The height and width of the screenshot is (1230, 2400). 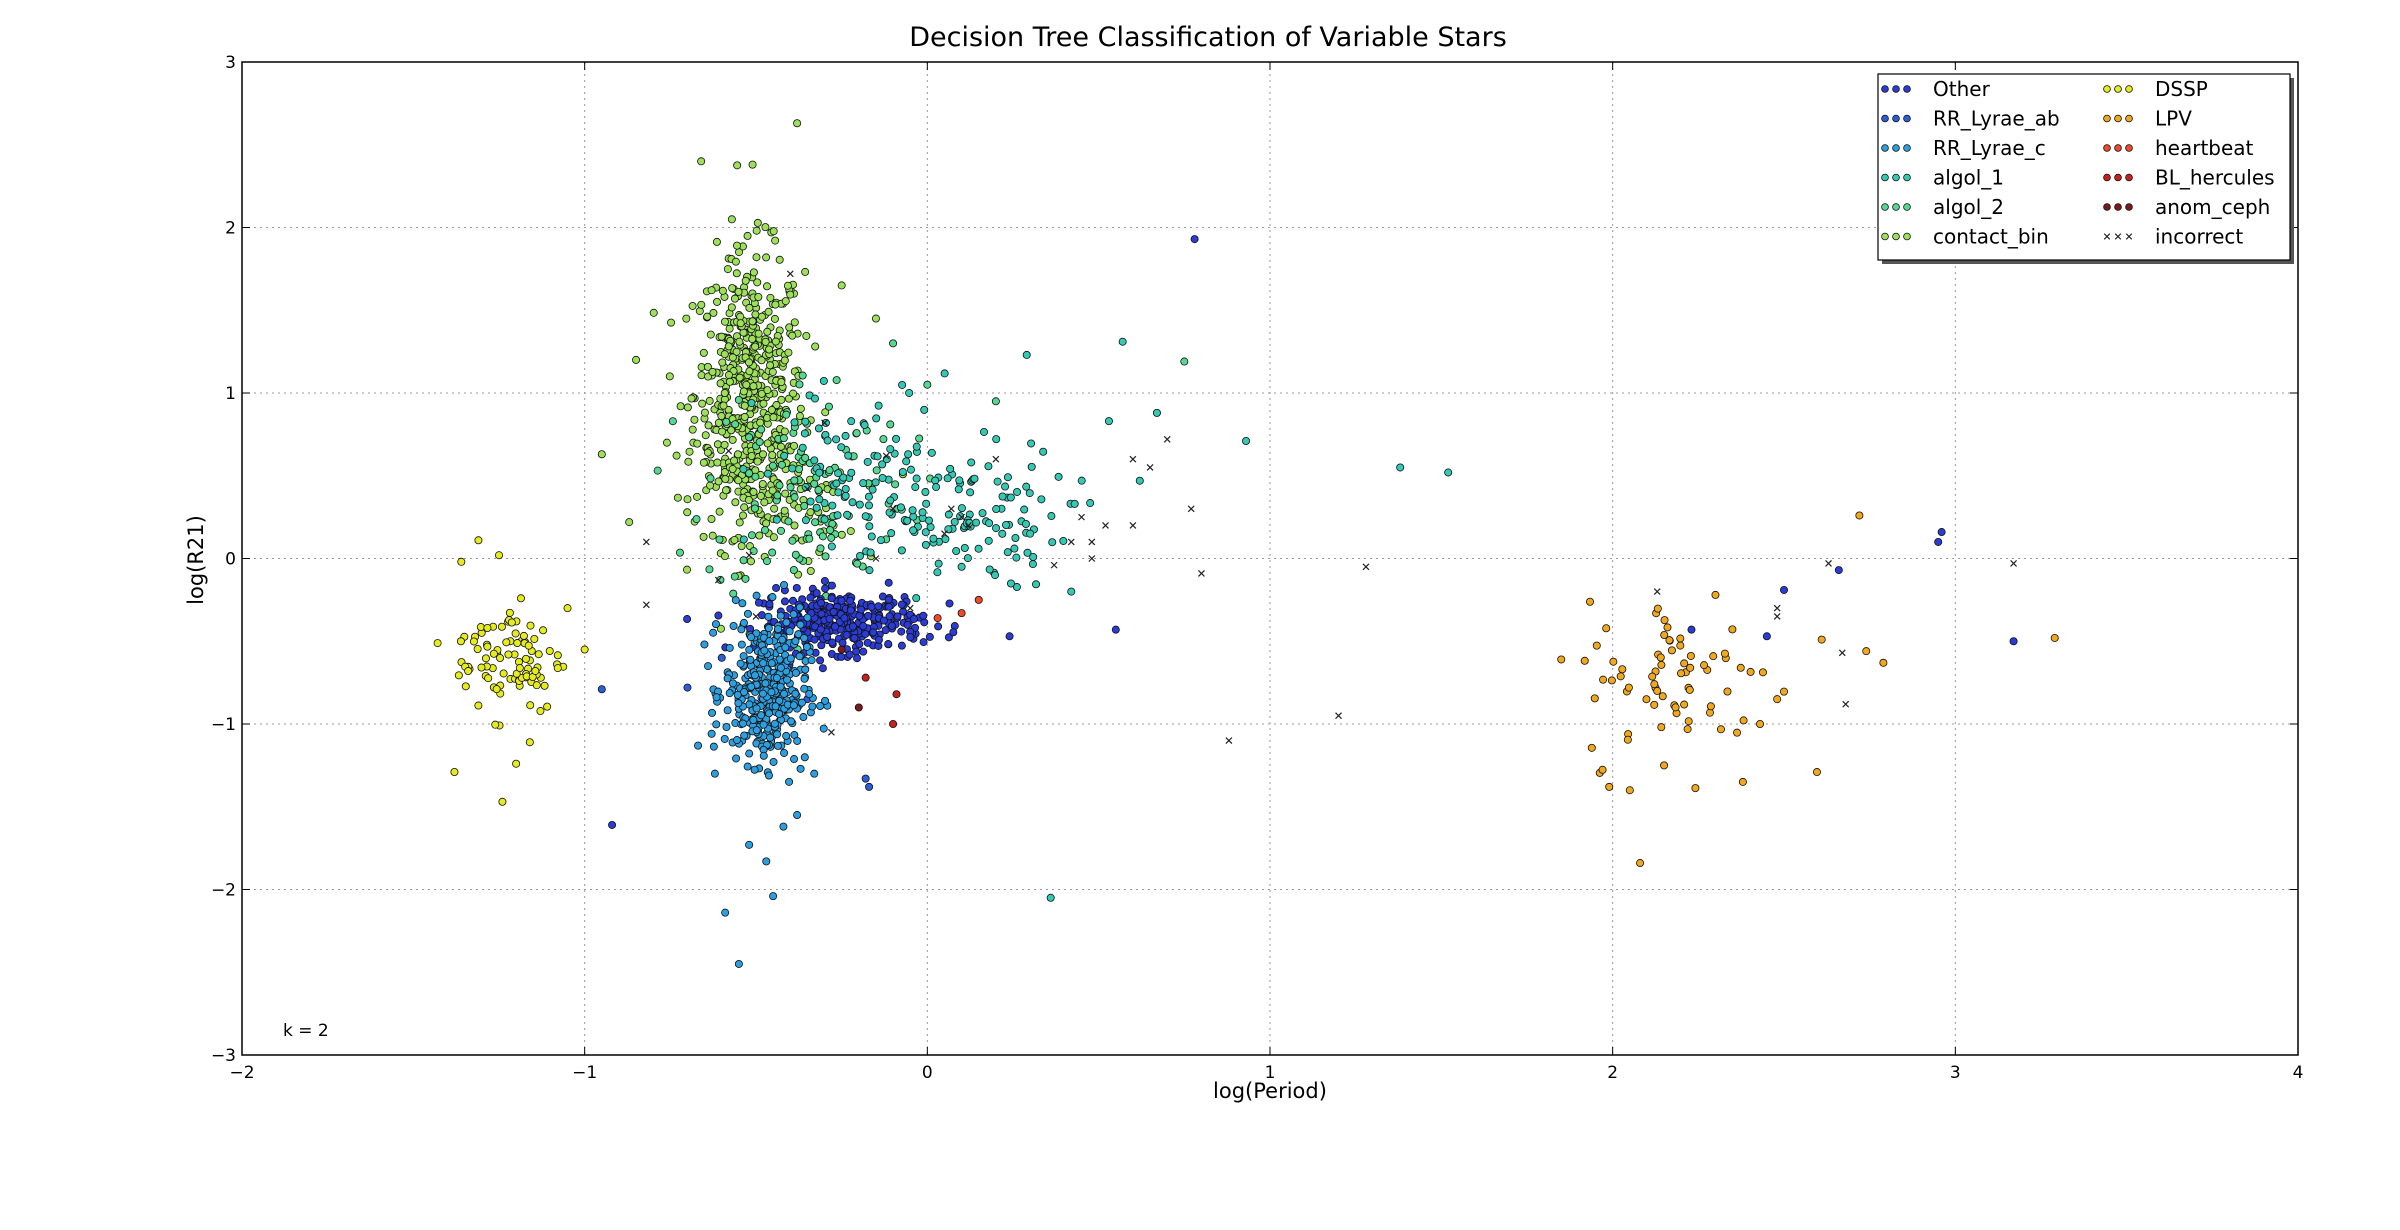 I want to click on legend-entry: anom_ceph, so click(x=2186, y=207).